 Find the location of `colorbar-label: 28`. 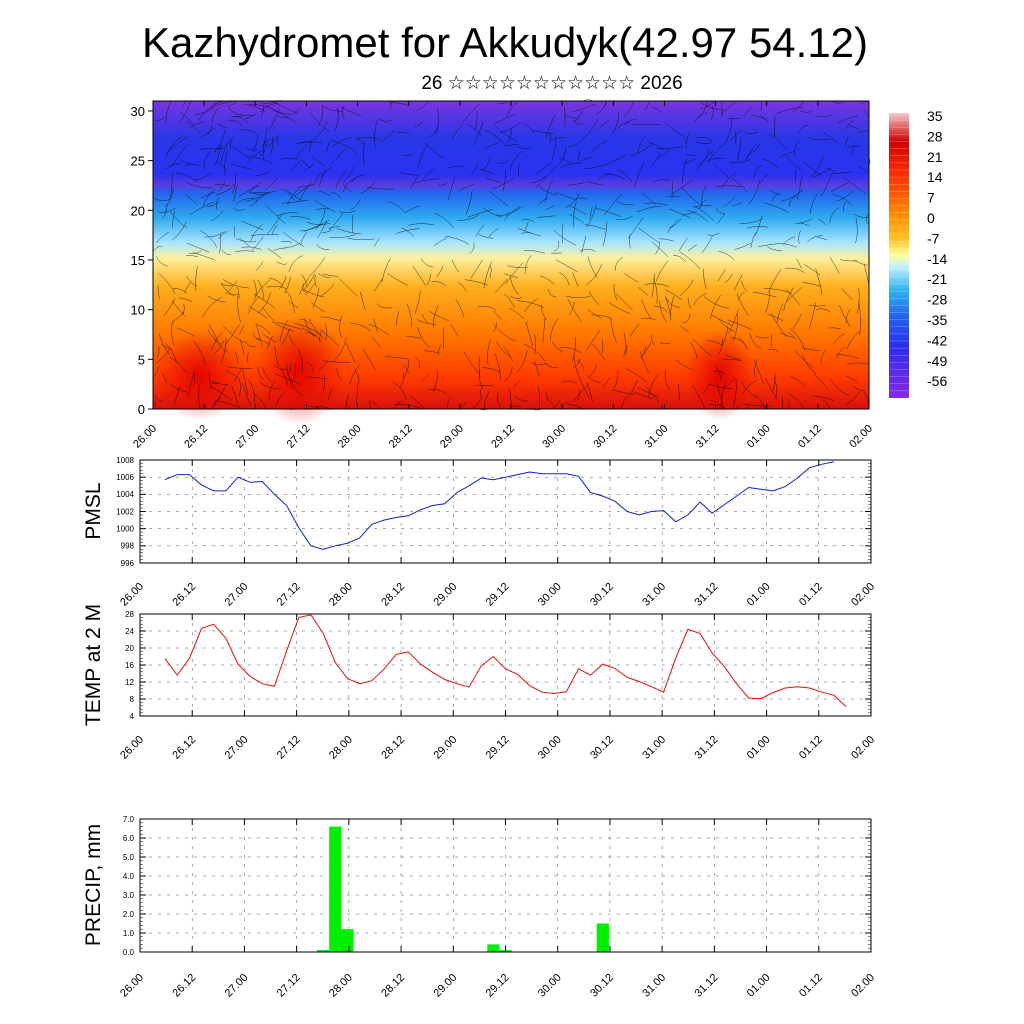

colorbar-label: 28 is located at coordinates (935, 136).